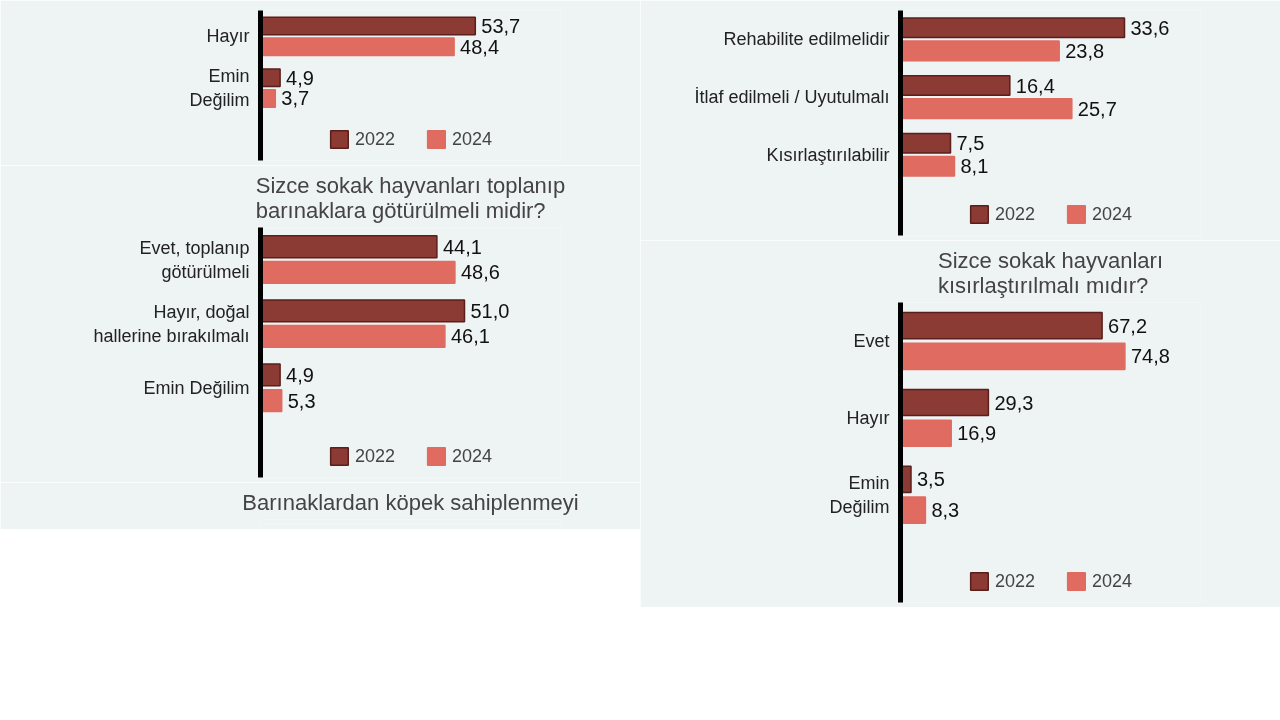  Describe the element at coordinates (1014, 402) in the screenshot. I see `data-label: 29,3` at that location.